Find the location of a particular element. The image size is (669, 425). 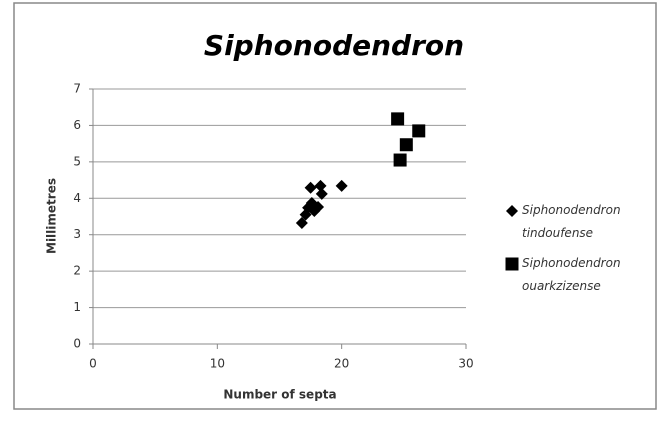

y-tick-label: 4 is located at coordinates (77, 198).